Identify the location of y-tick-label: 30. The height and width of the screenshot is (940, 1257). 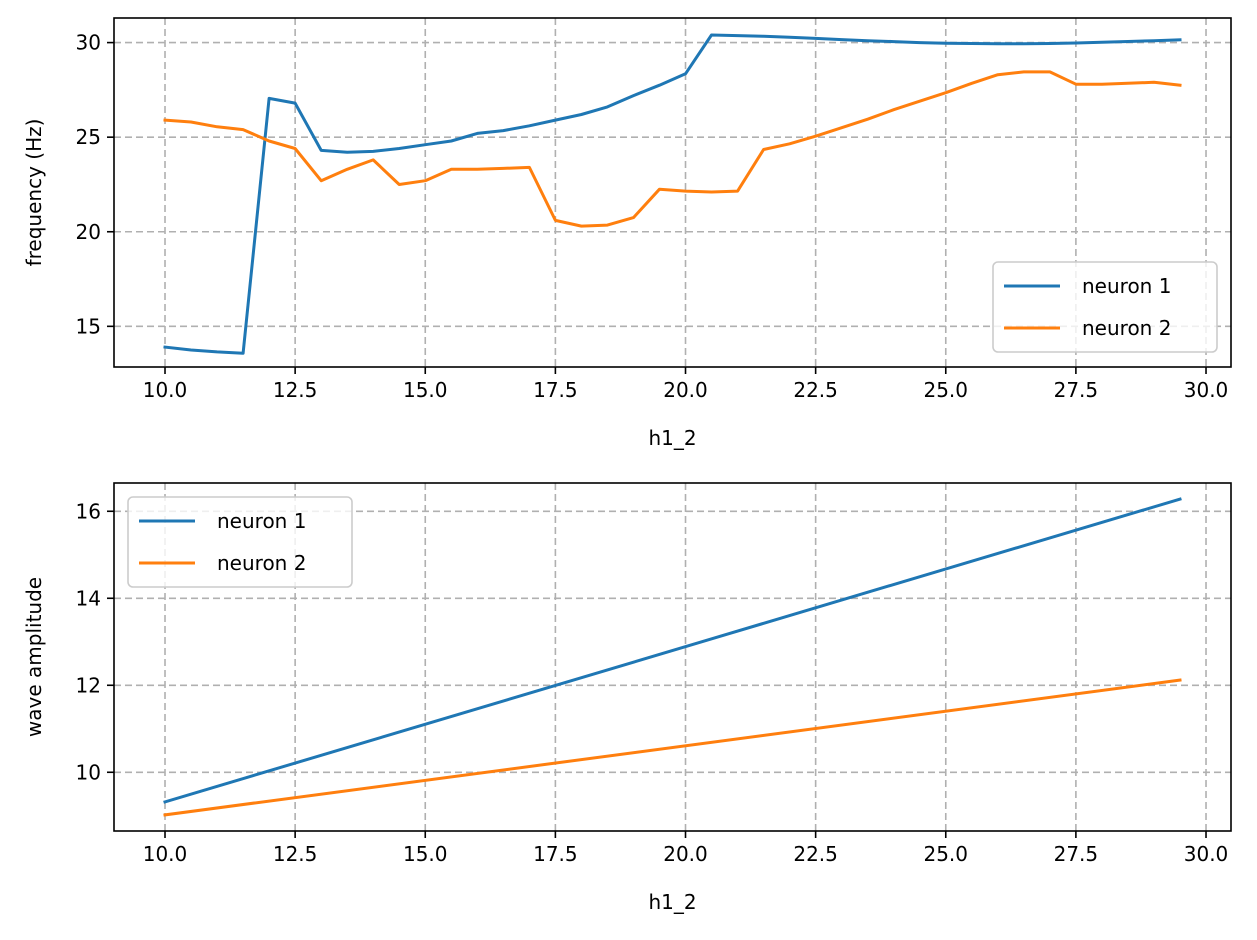
(88, 43).